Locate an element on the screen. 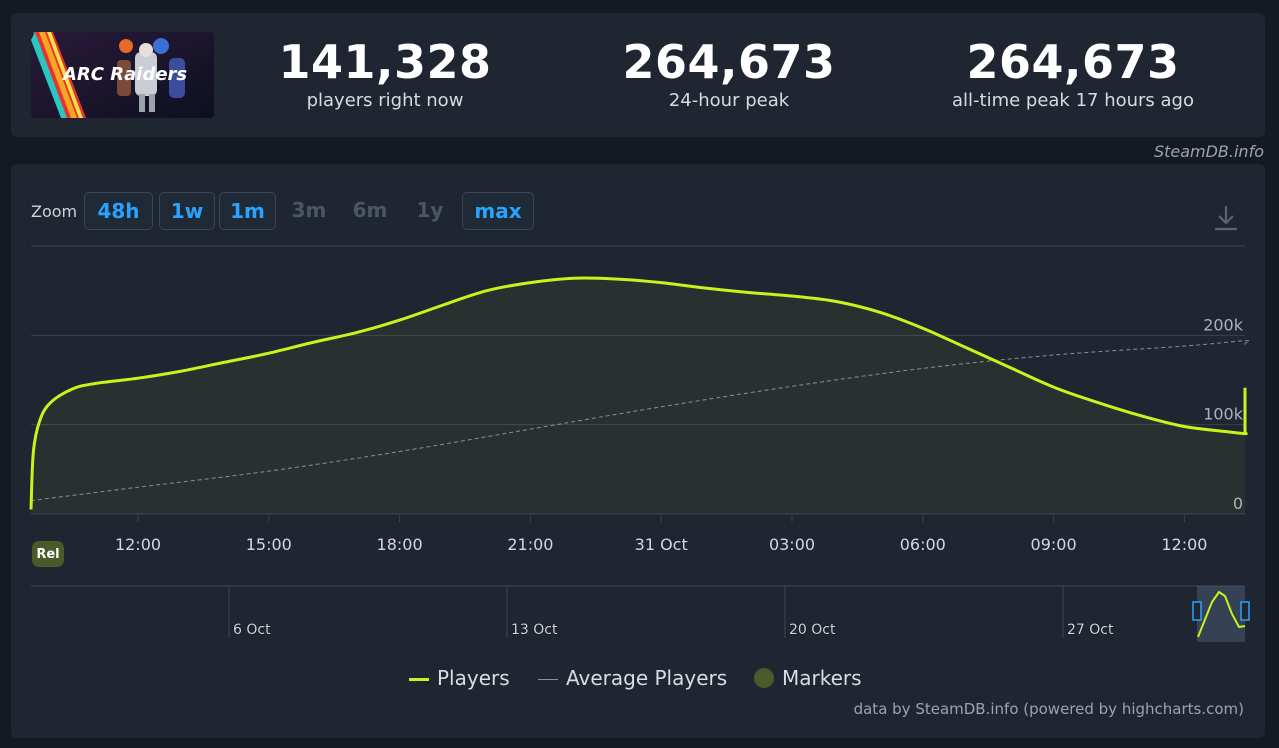 The width and height of the screenshot is (1279, 748). zoom-6m-button: 6m is located at coordinates (370, 210).